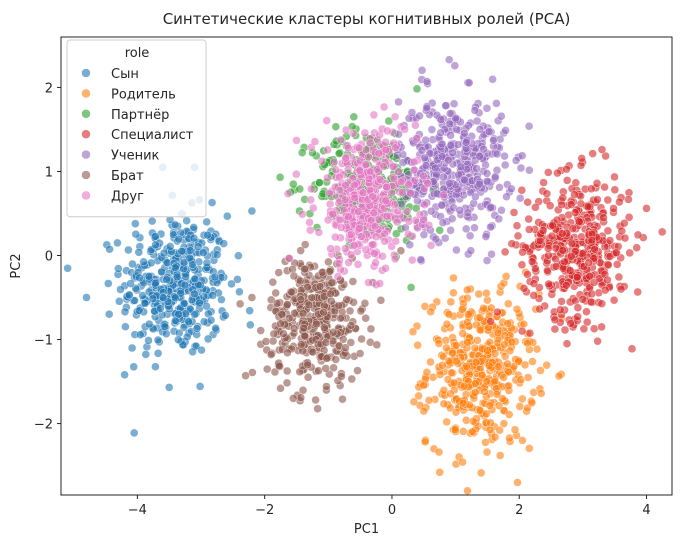 The height and width of the screenshot is (547, 689). I want to click on x-axis-ticks: −4 −2 0 2 4, so click(389, 506).